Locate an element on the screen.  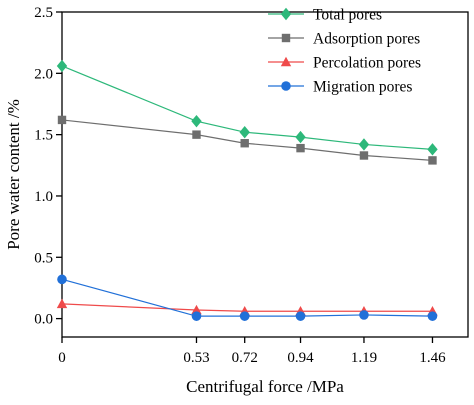
y-tick-label: 2.0 is located at coordinates (43, 74).